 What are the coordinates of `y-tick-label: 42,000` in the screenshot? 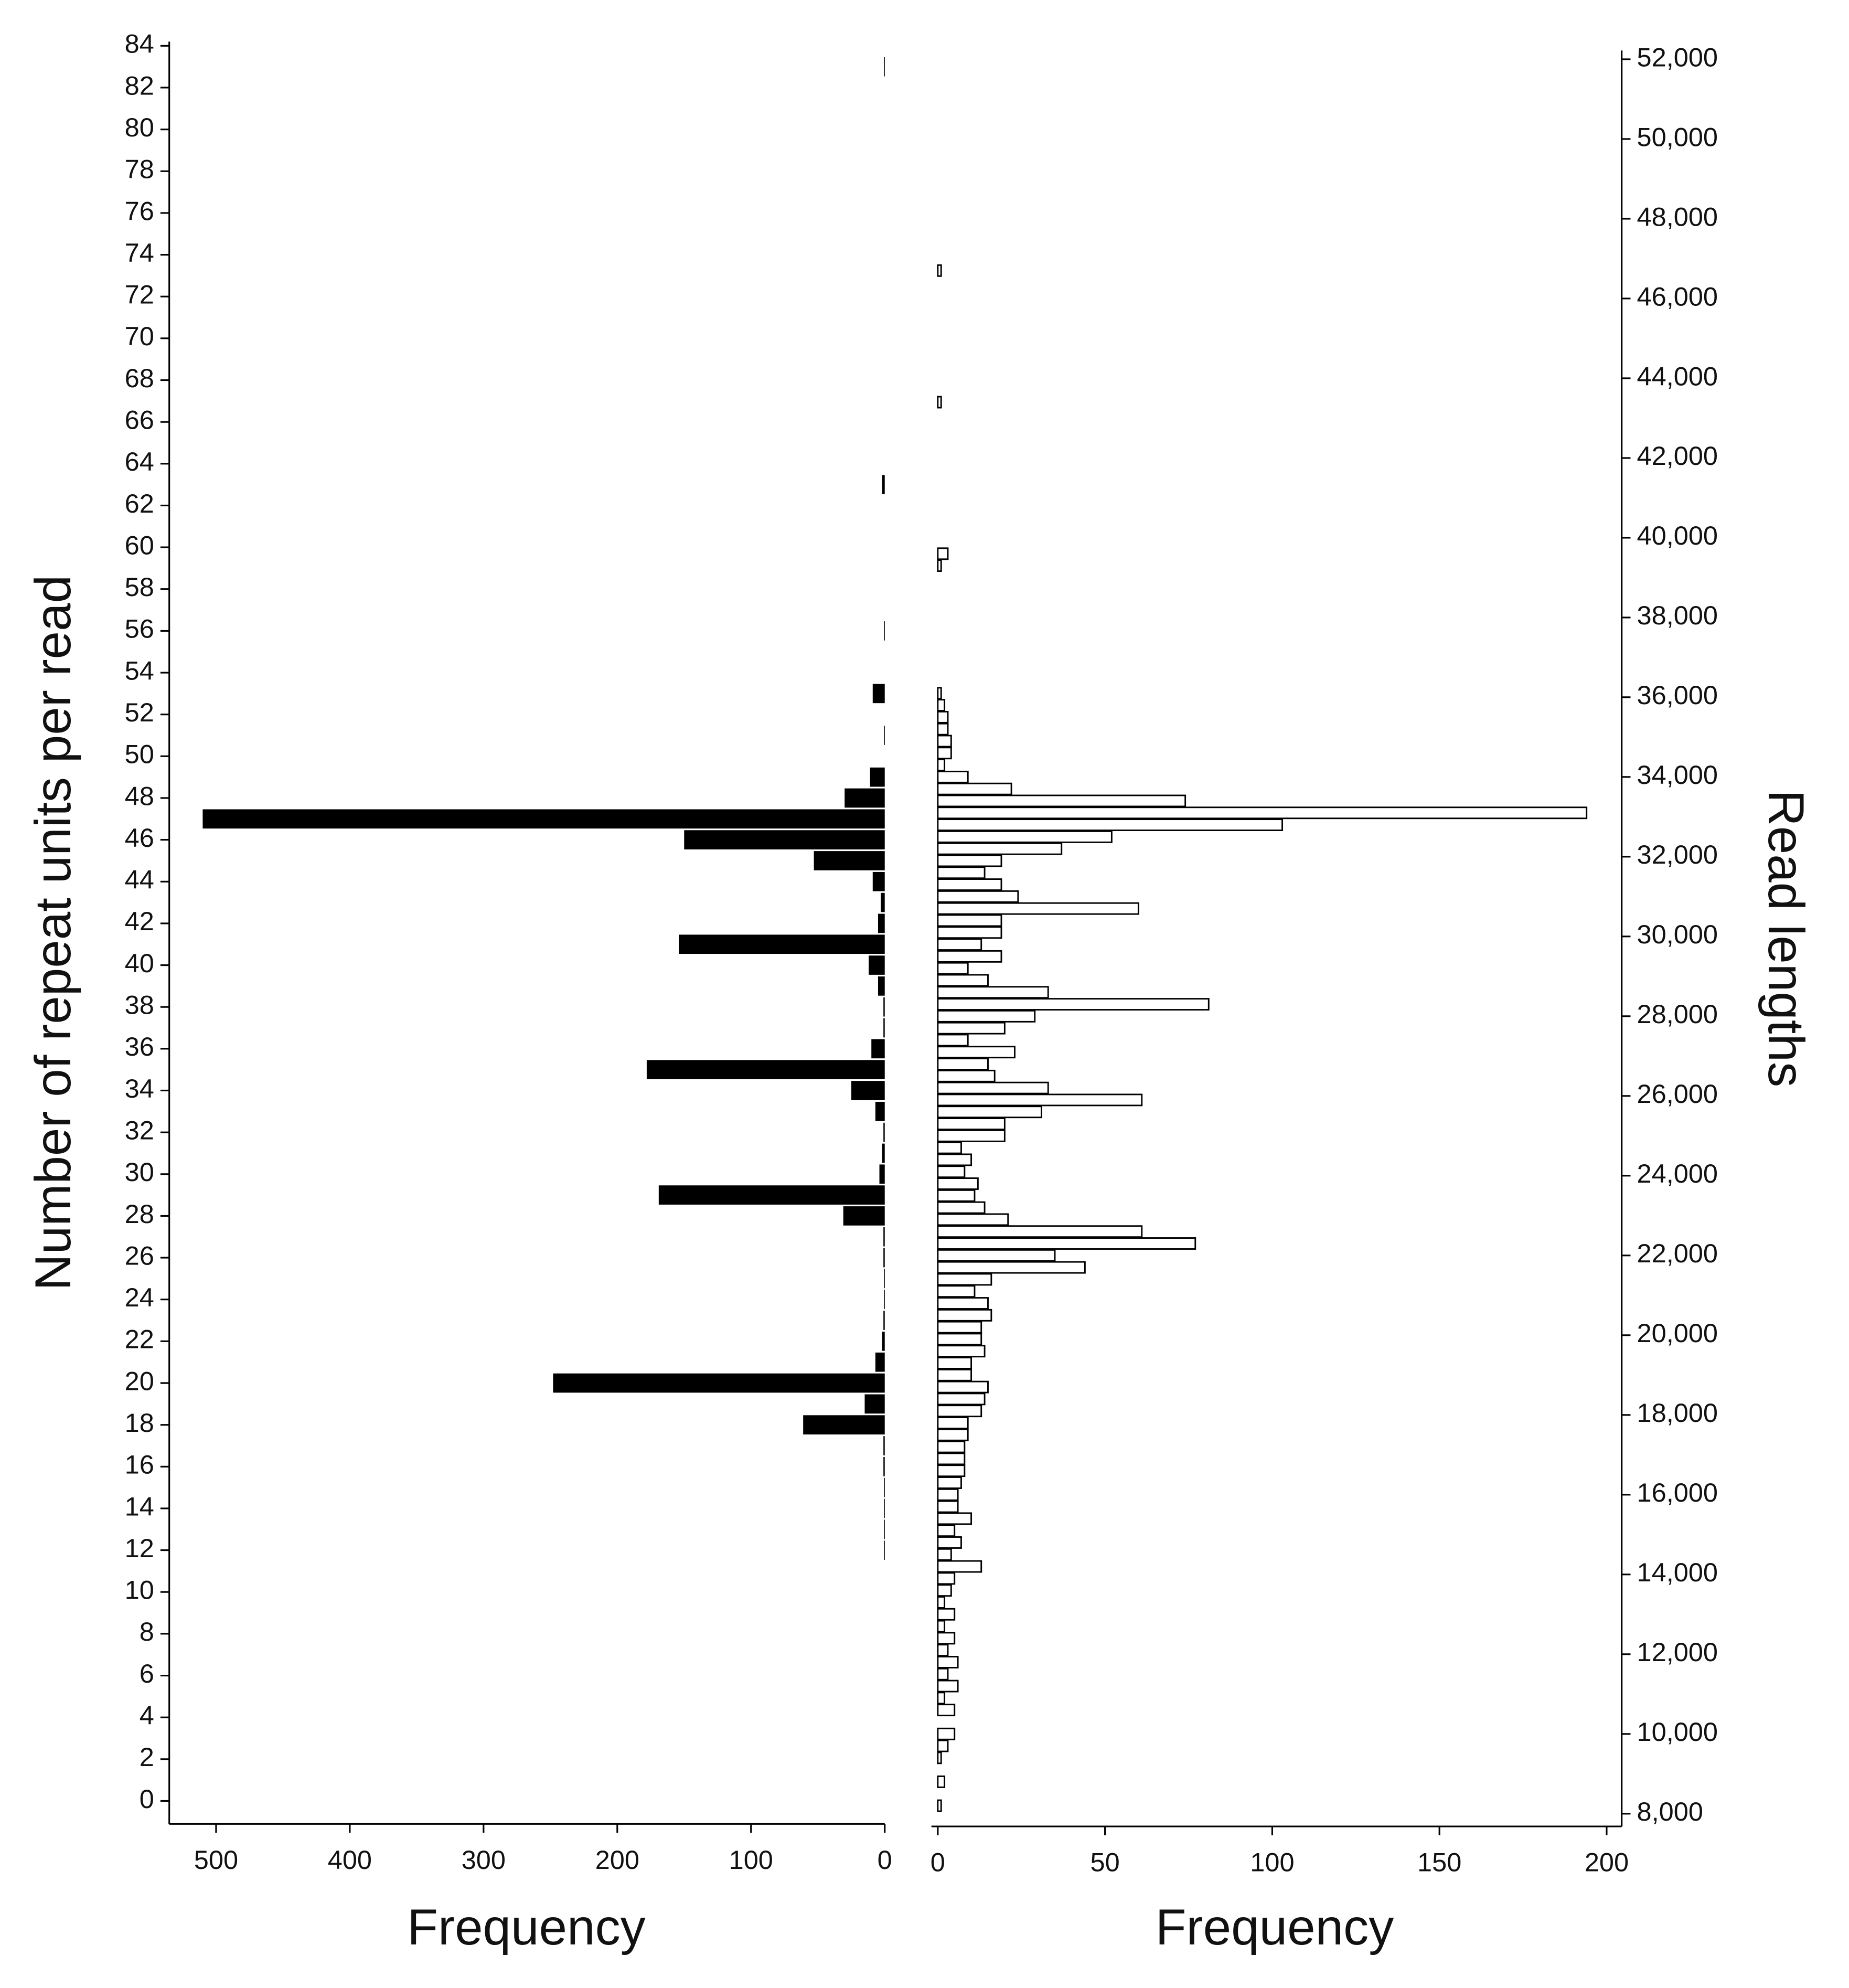 It's located at (1677, 456).